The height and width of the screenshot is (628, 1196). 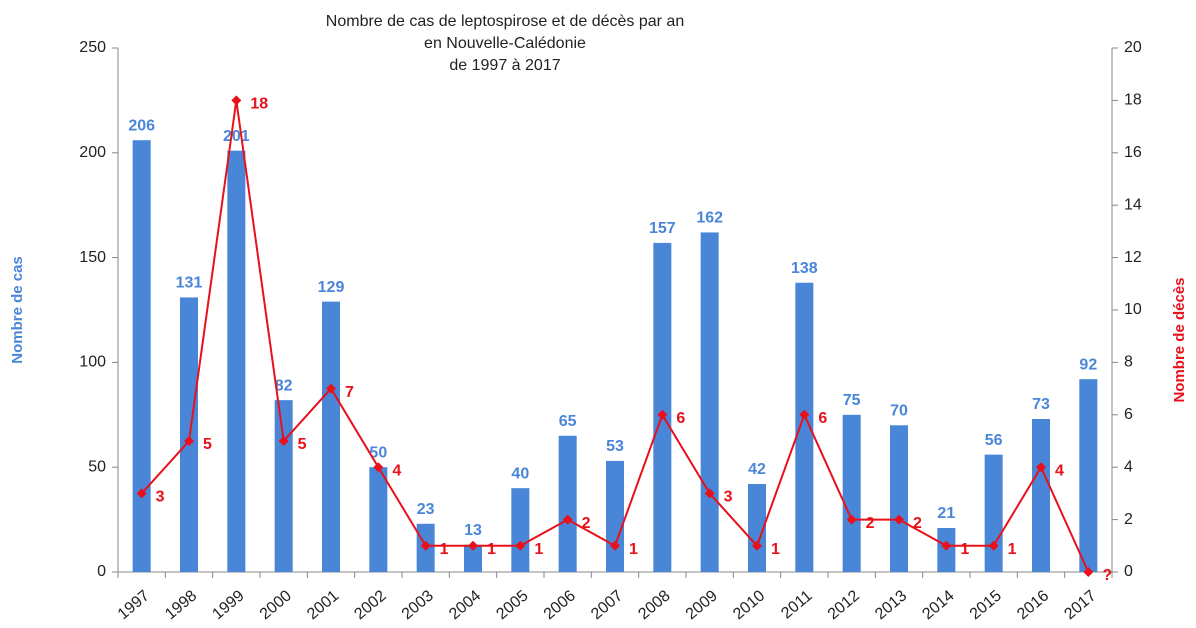 I want to click on y2-tick-label: 6, so click(x=1128, y=414).